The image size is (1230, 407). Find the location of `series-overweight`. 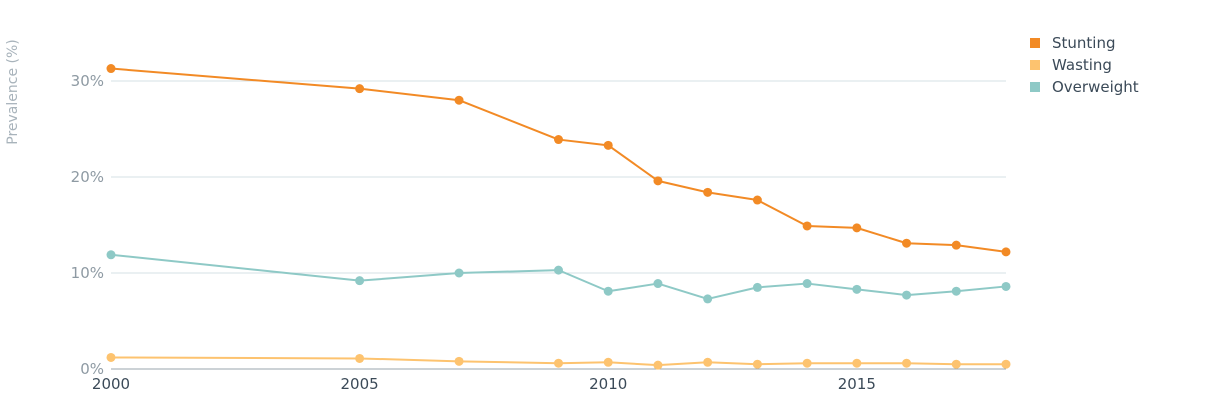

series-overweight is located at coordinates (558, 277).